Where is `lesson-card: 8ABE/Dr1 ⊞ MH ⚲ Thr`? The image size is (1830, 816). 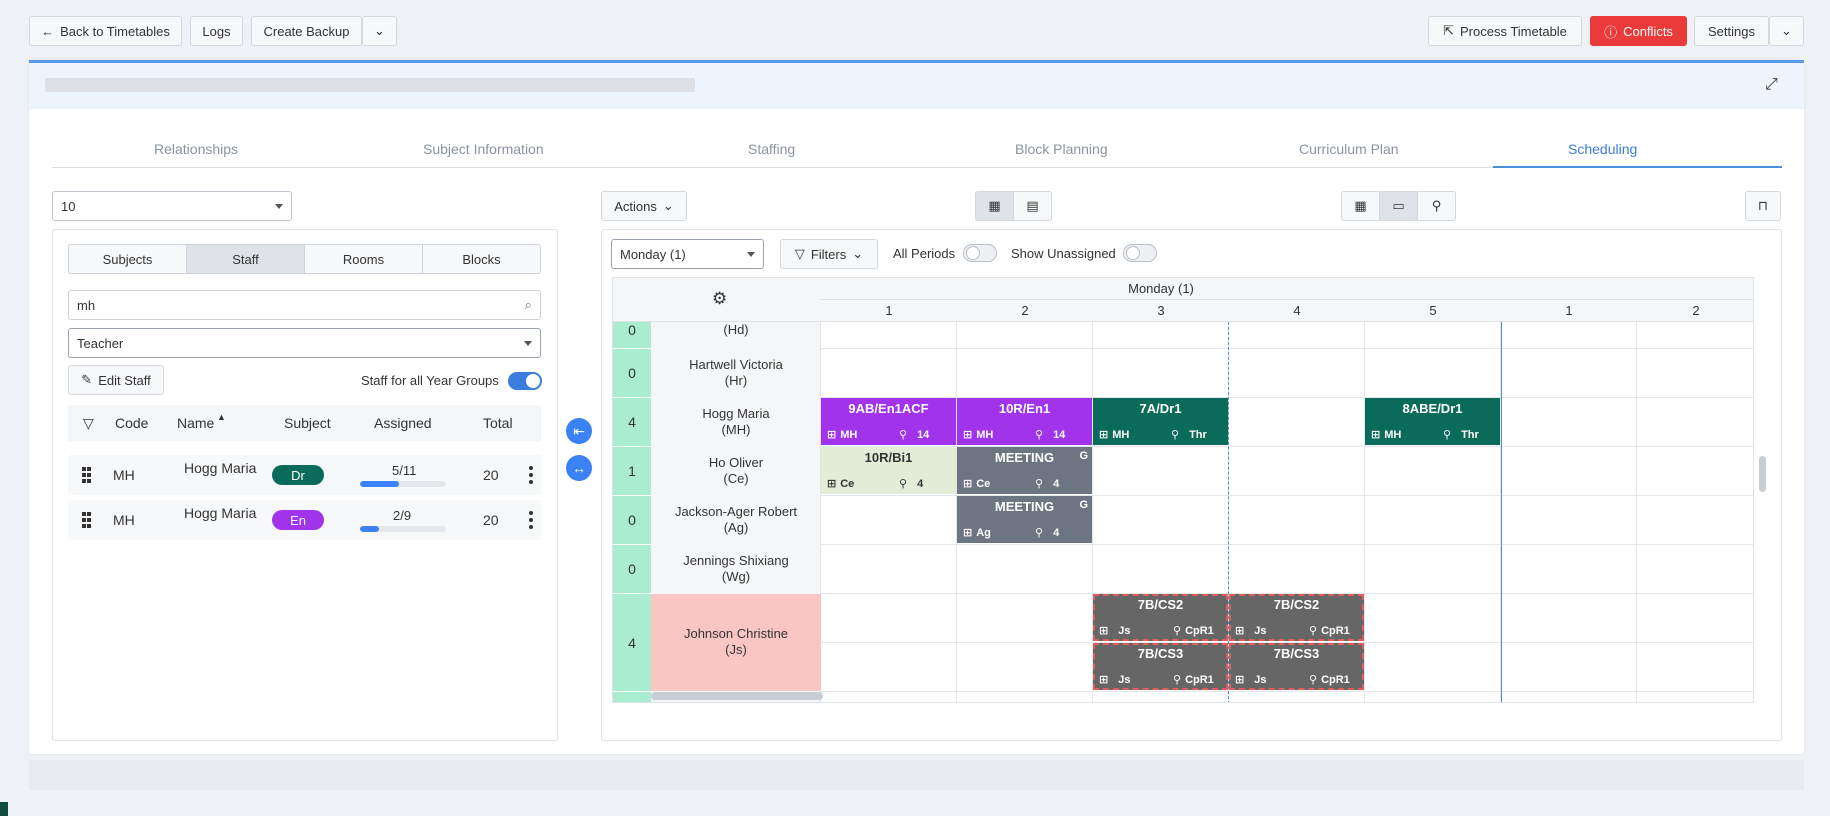 lesson-card: 8ABE/Dr1 ⊞ MH ⚲ Thr is located at coordinates (1432, 421).